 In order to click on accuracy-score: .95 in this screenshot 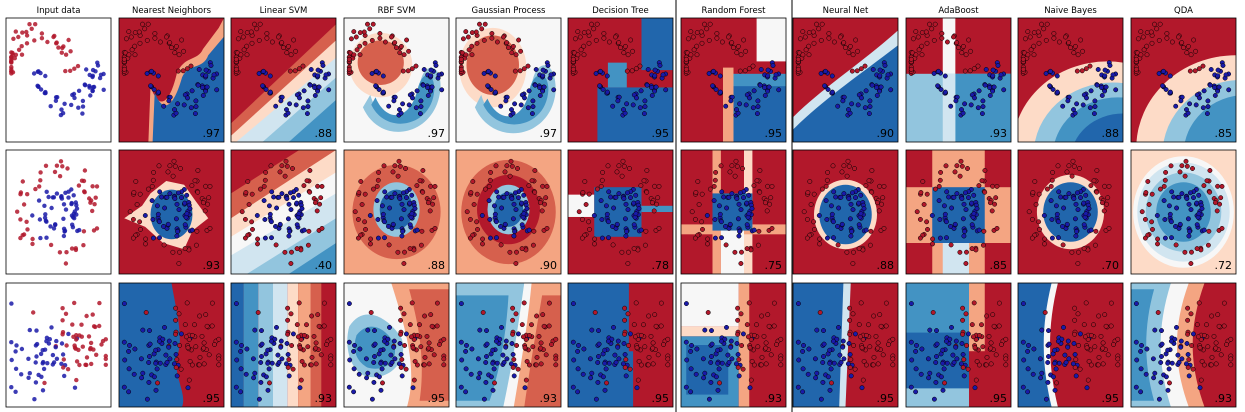, I will do `click(886, 398)`.